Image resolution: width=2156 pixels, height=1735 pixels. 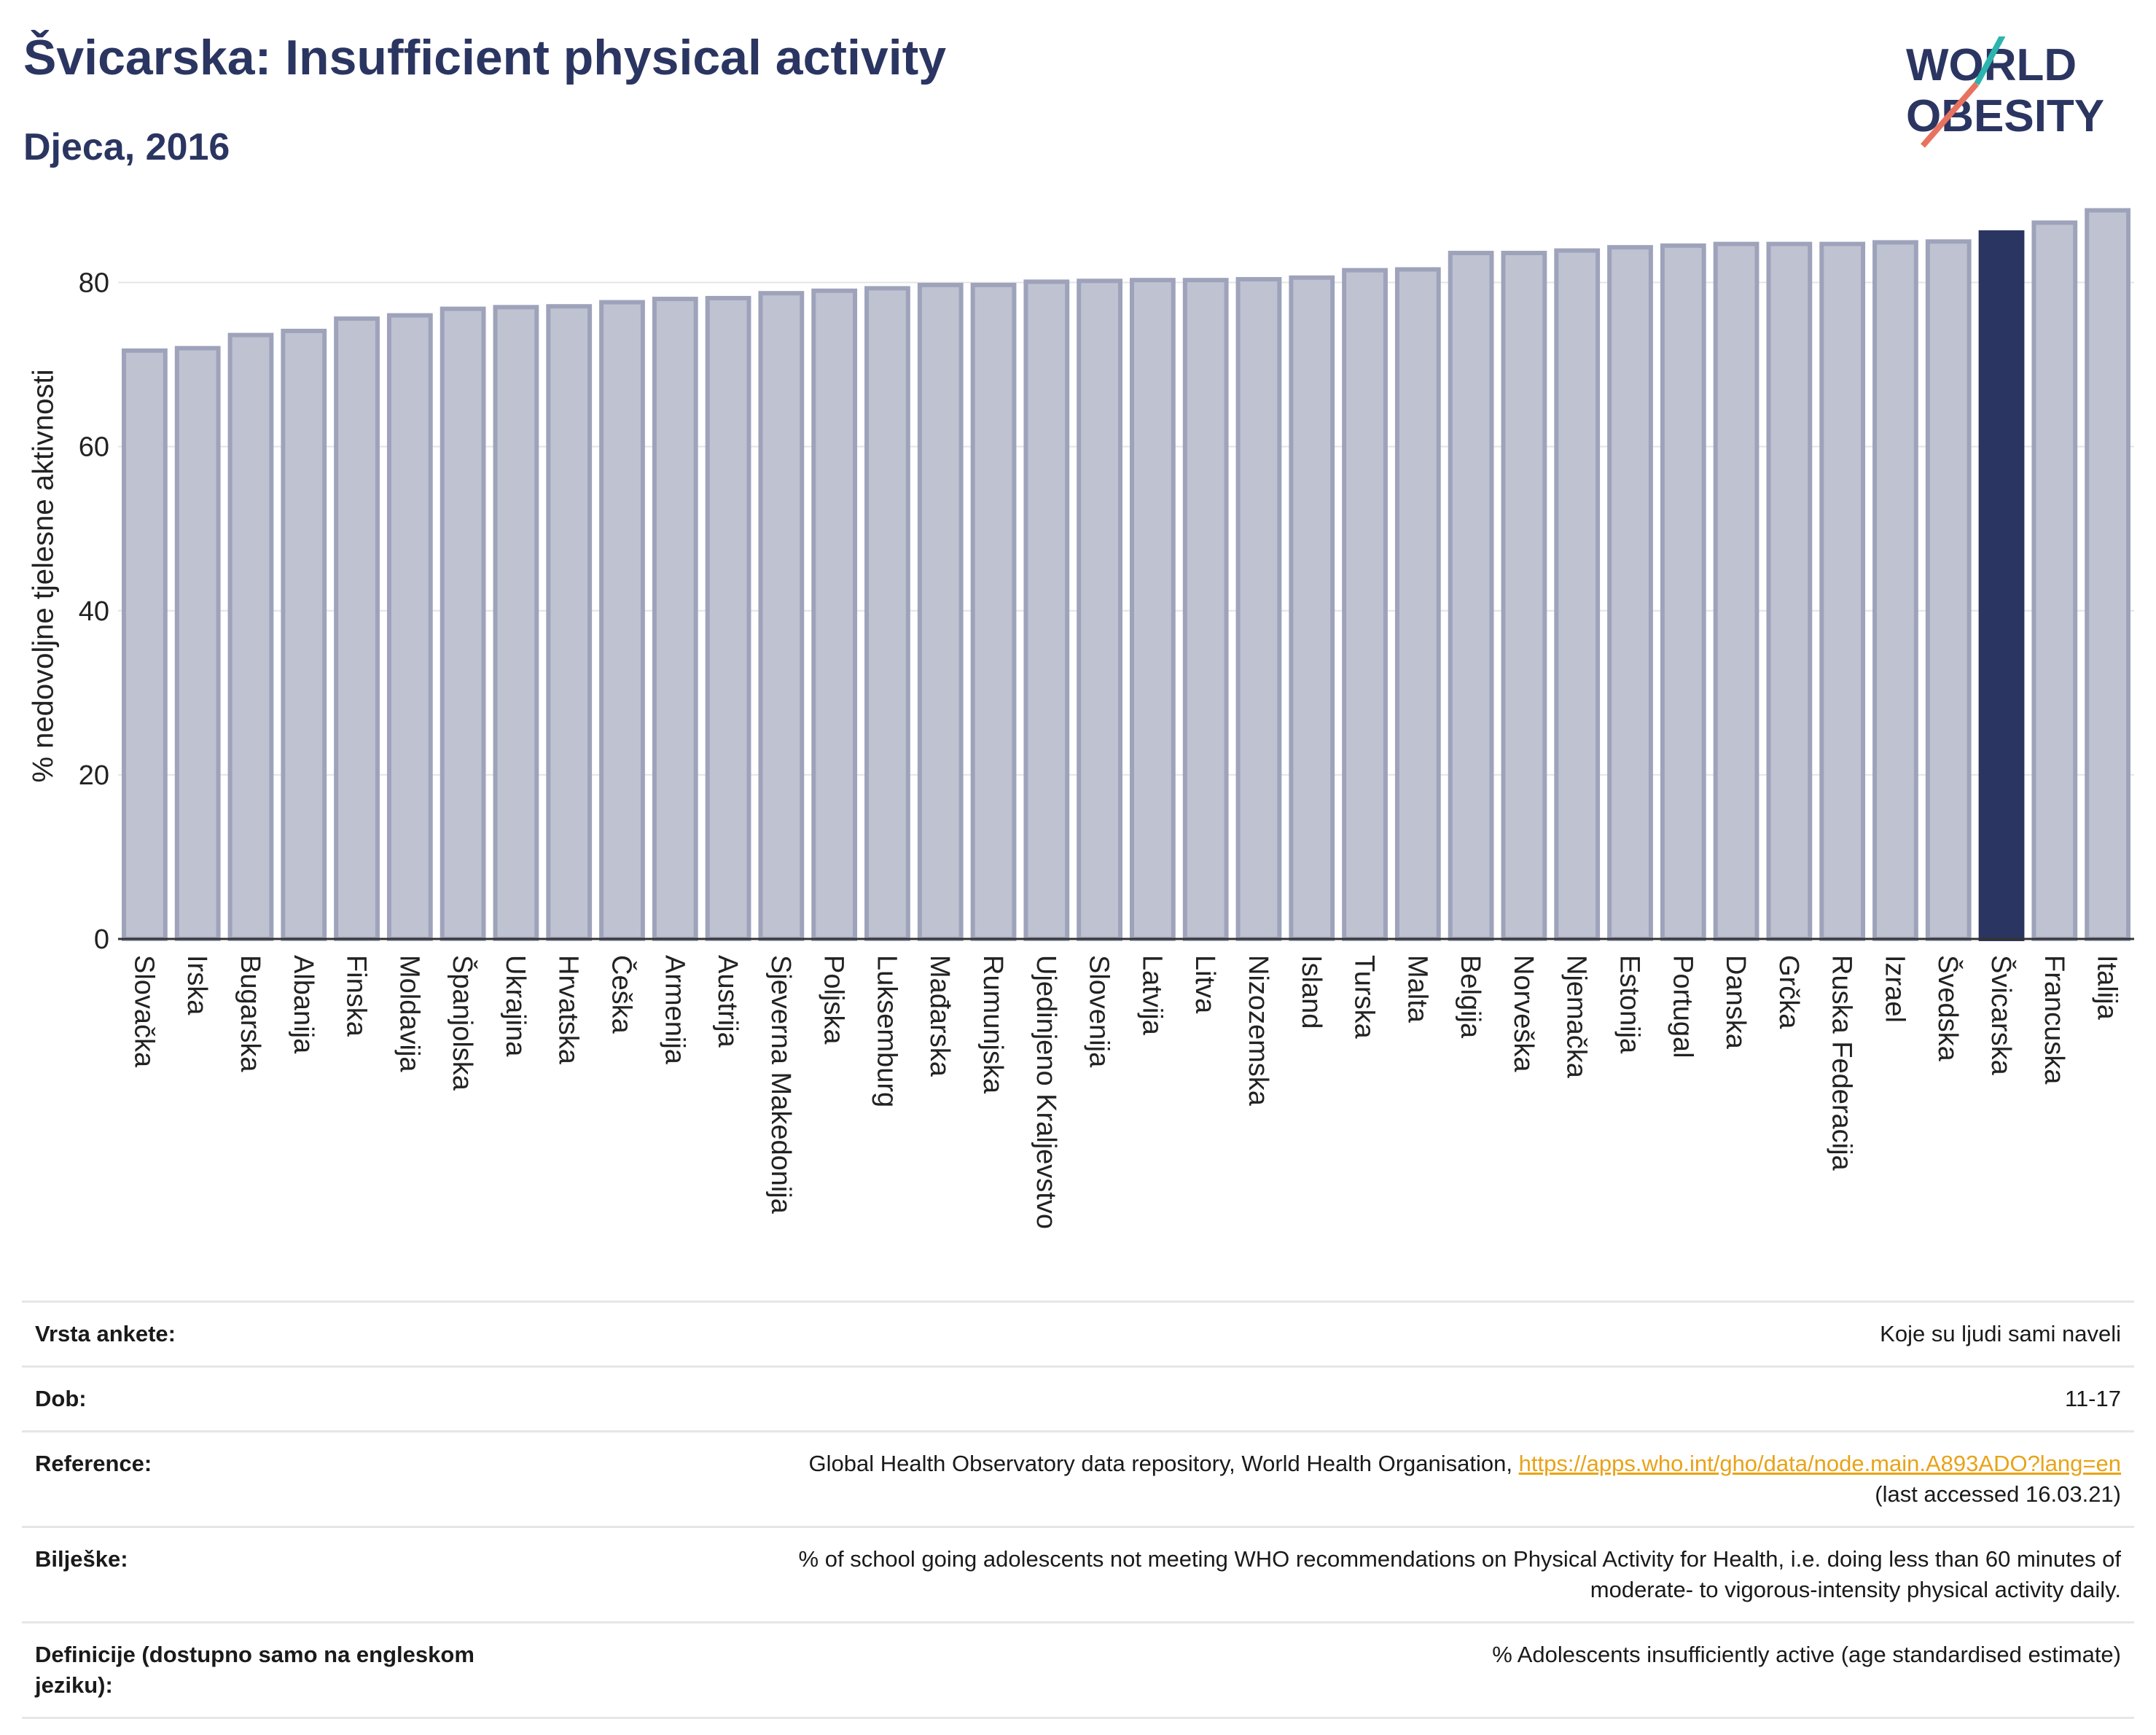 I want to click on x-tick-label: Norveška, so click(x=1524, y=1013).